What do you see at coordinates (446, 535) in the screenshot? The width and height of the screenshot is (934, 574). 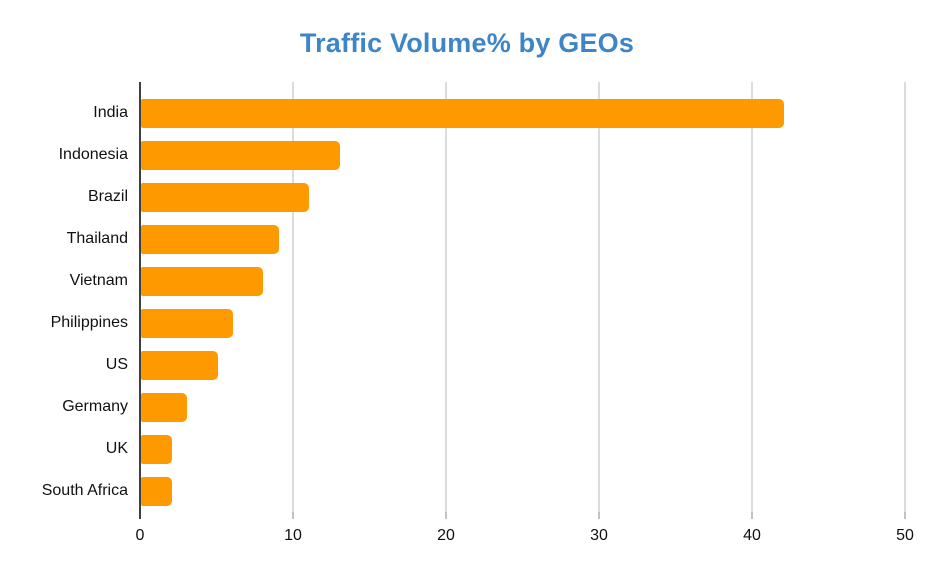 I see `x-tick-label-20: 20` at bounding box center [446, 535].